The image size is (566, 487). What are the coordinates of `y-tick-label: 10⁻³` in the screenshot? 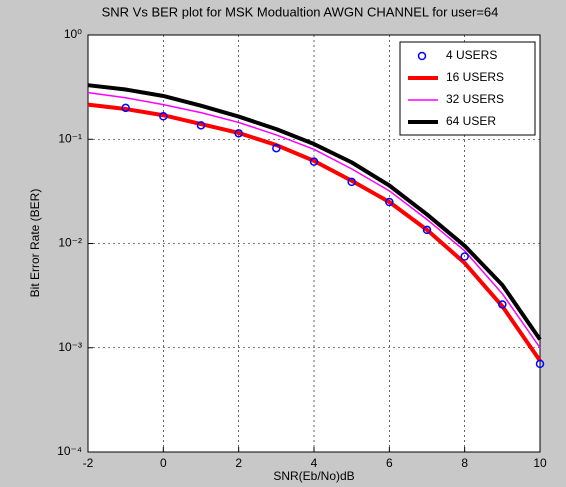 It's located at (70, 347).